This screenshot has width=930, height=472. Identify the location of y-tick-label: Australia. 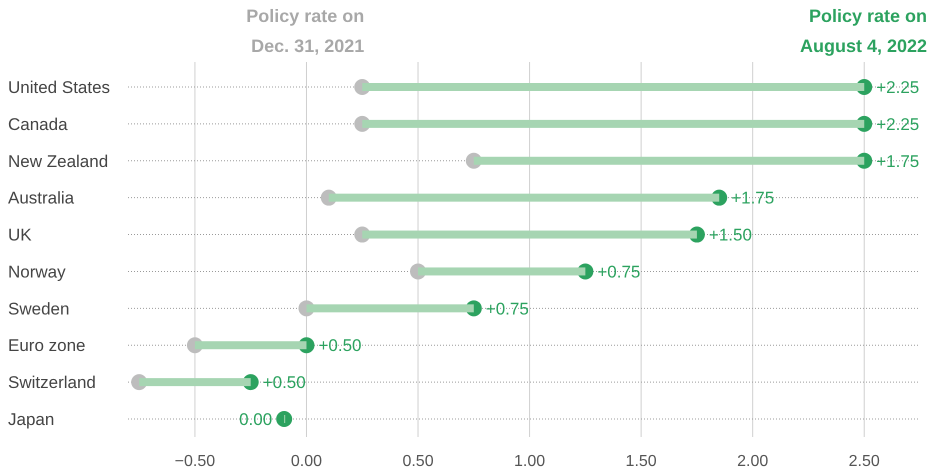
(41, 198).